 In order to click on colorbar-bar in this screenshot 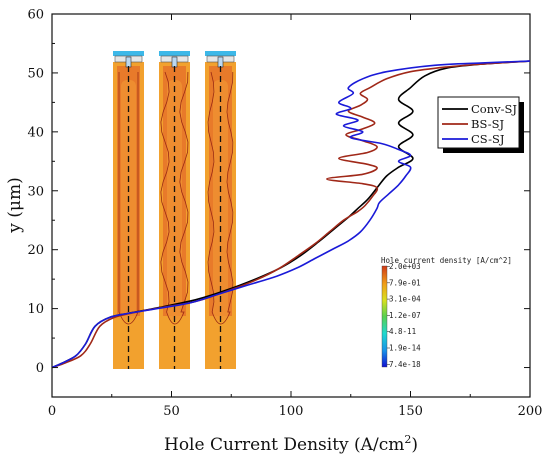, I will do `click(384, 316)`.